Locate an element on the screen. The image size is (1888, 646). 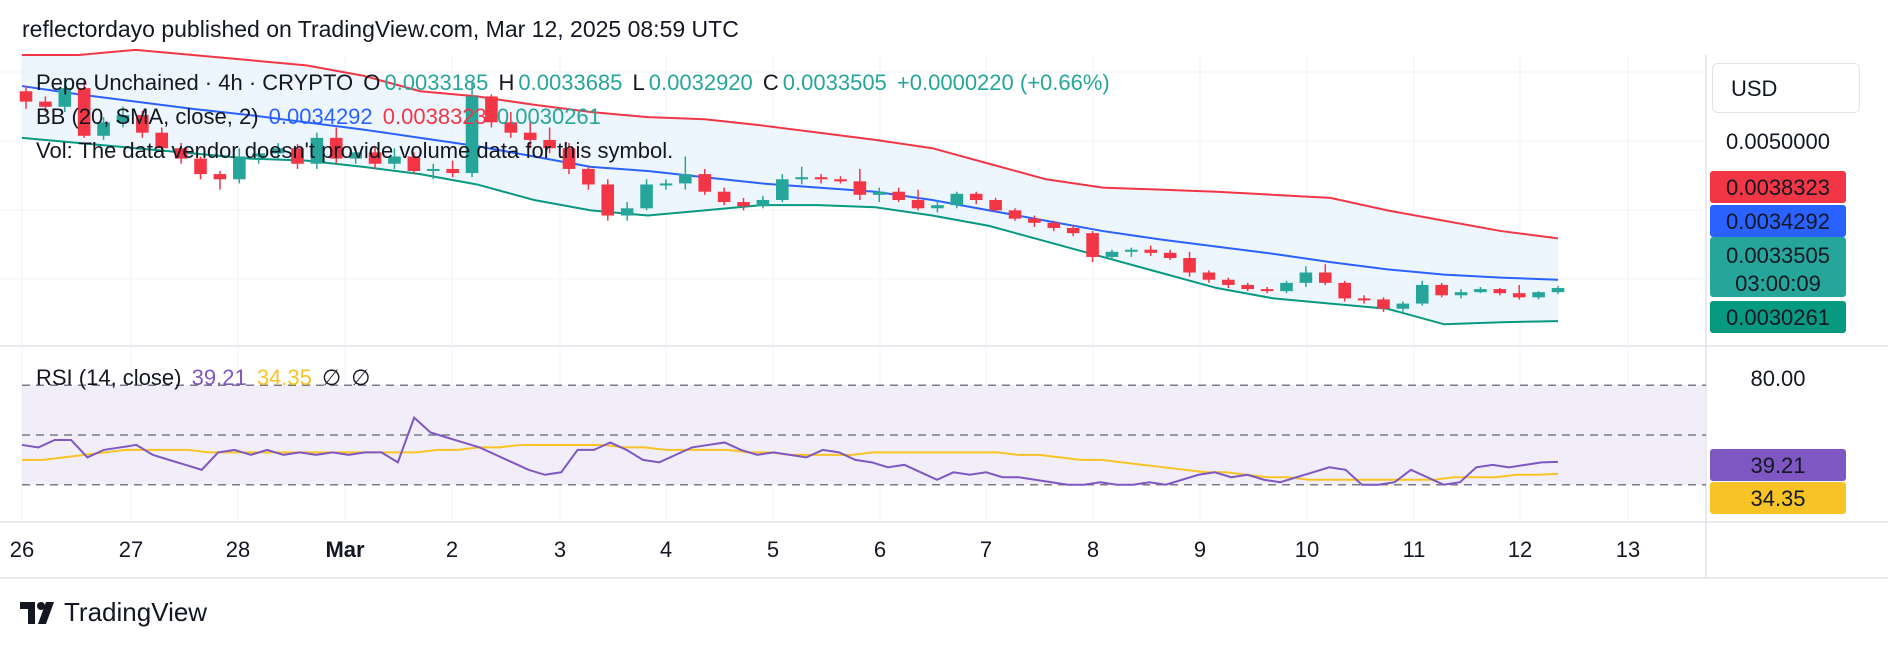
rsi-value-tag-bg is located at coordinates (1778, 465).